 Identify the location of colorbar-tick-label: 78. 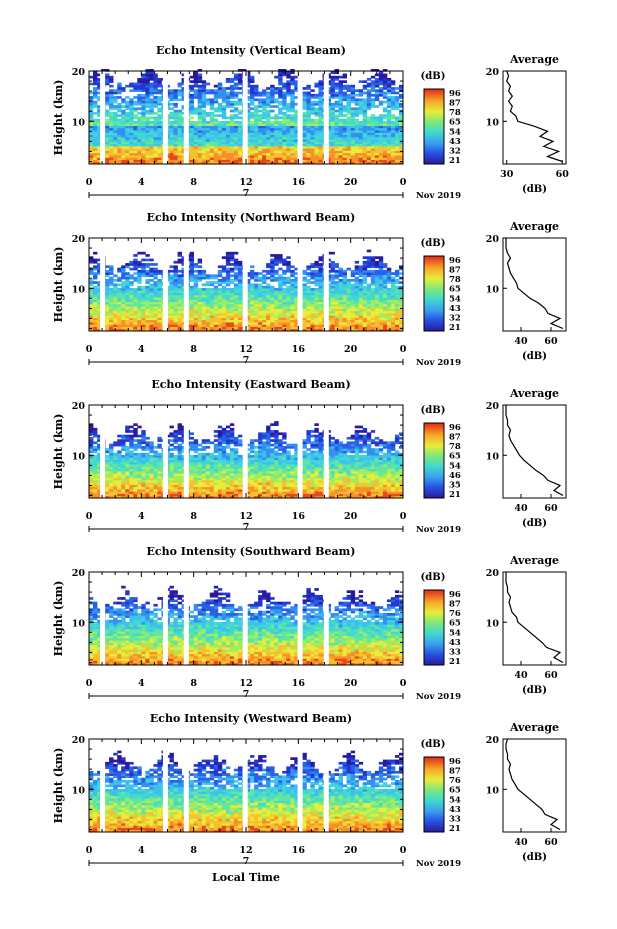
(455, 280).